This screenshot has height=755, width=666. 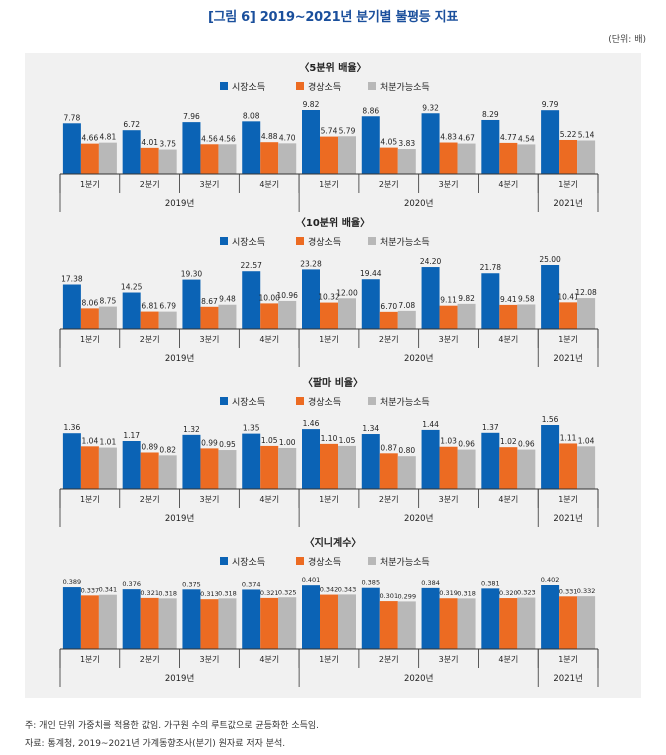 I want to click on data-label: 0.313, so click(x=209, y=594).